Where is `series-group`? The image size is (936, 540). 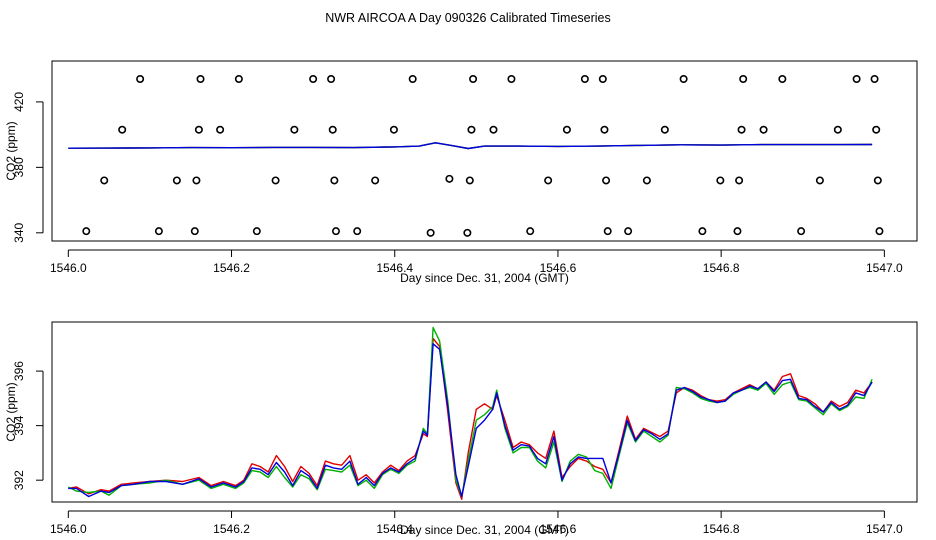
series-group is located at coordinates (470, 146).